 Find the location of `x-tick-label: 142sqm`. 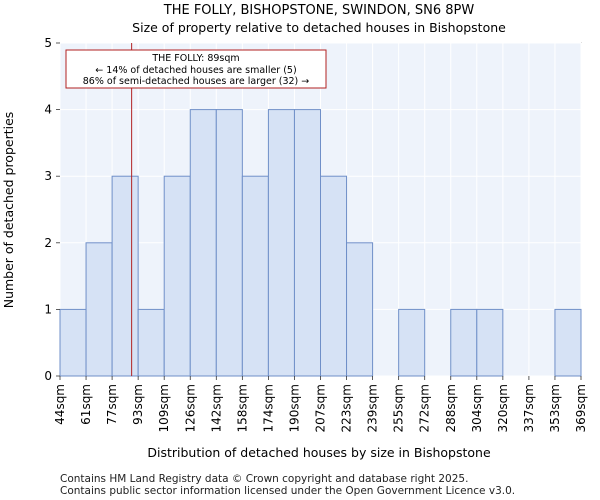

x-tick-label: 142sqm is located at coordinates (216, 408).